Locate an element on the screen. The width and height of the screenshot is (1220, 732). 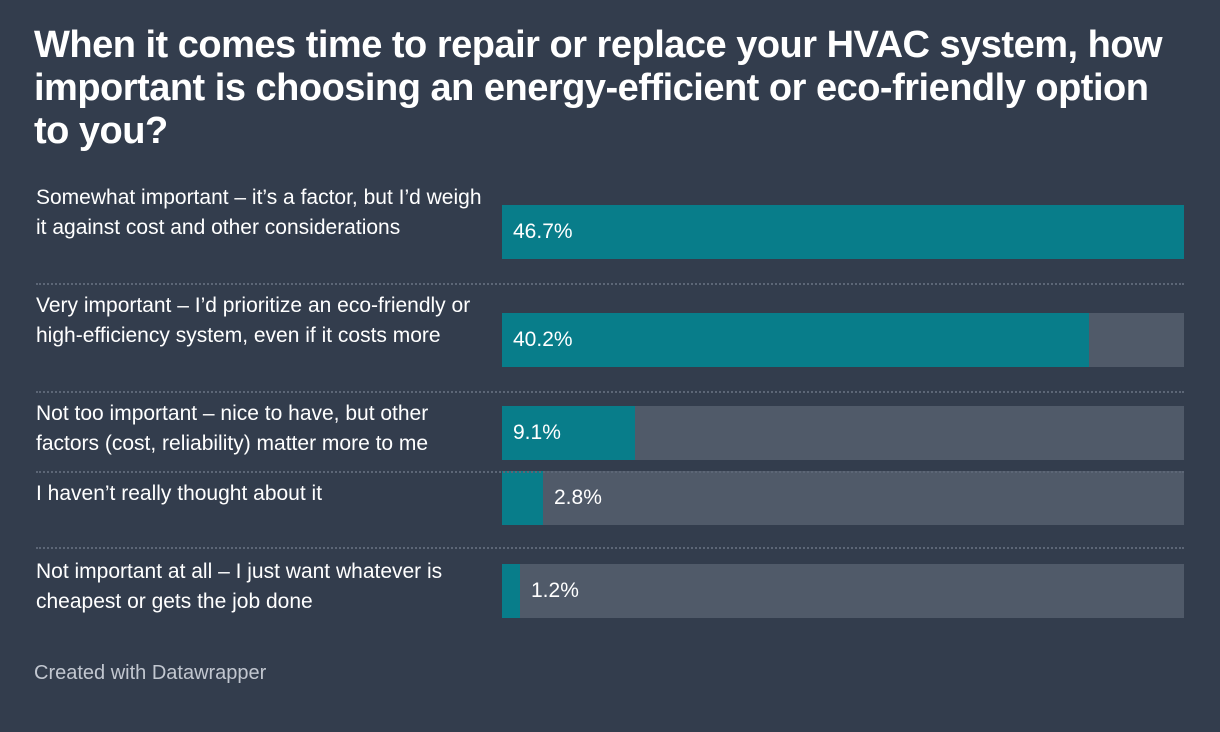
datawrapper-credit: Created with Datawrapper is located at coordinates (150, 673).